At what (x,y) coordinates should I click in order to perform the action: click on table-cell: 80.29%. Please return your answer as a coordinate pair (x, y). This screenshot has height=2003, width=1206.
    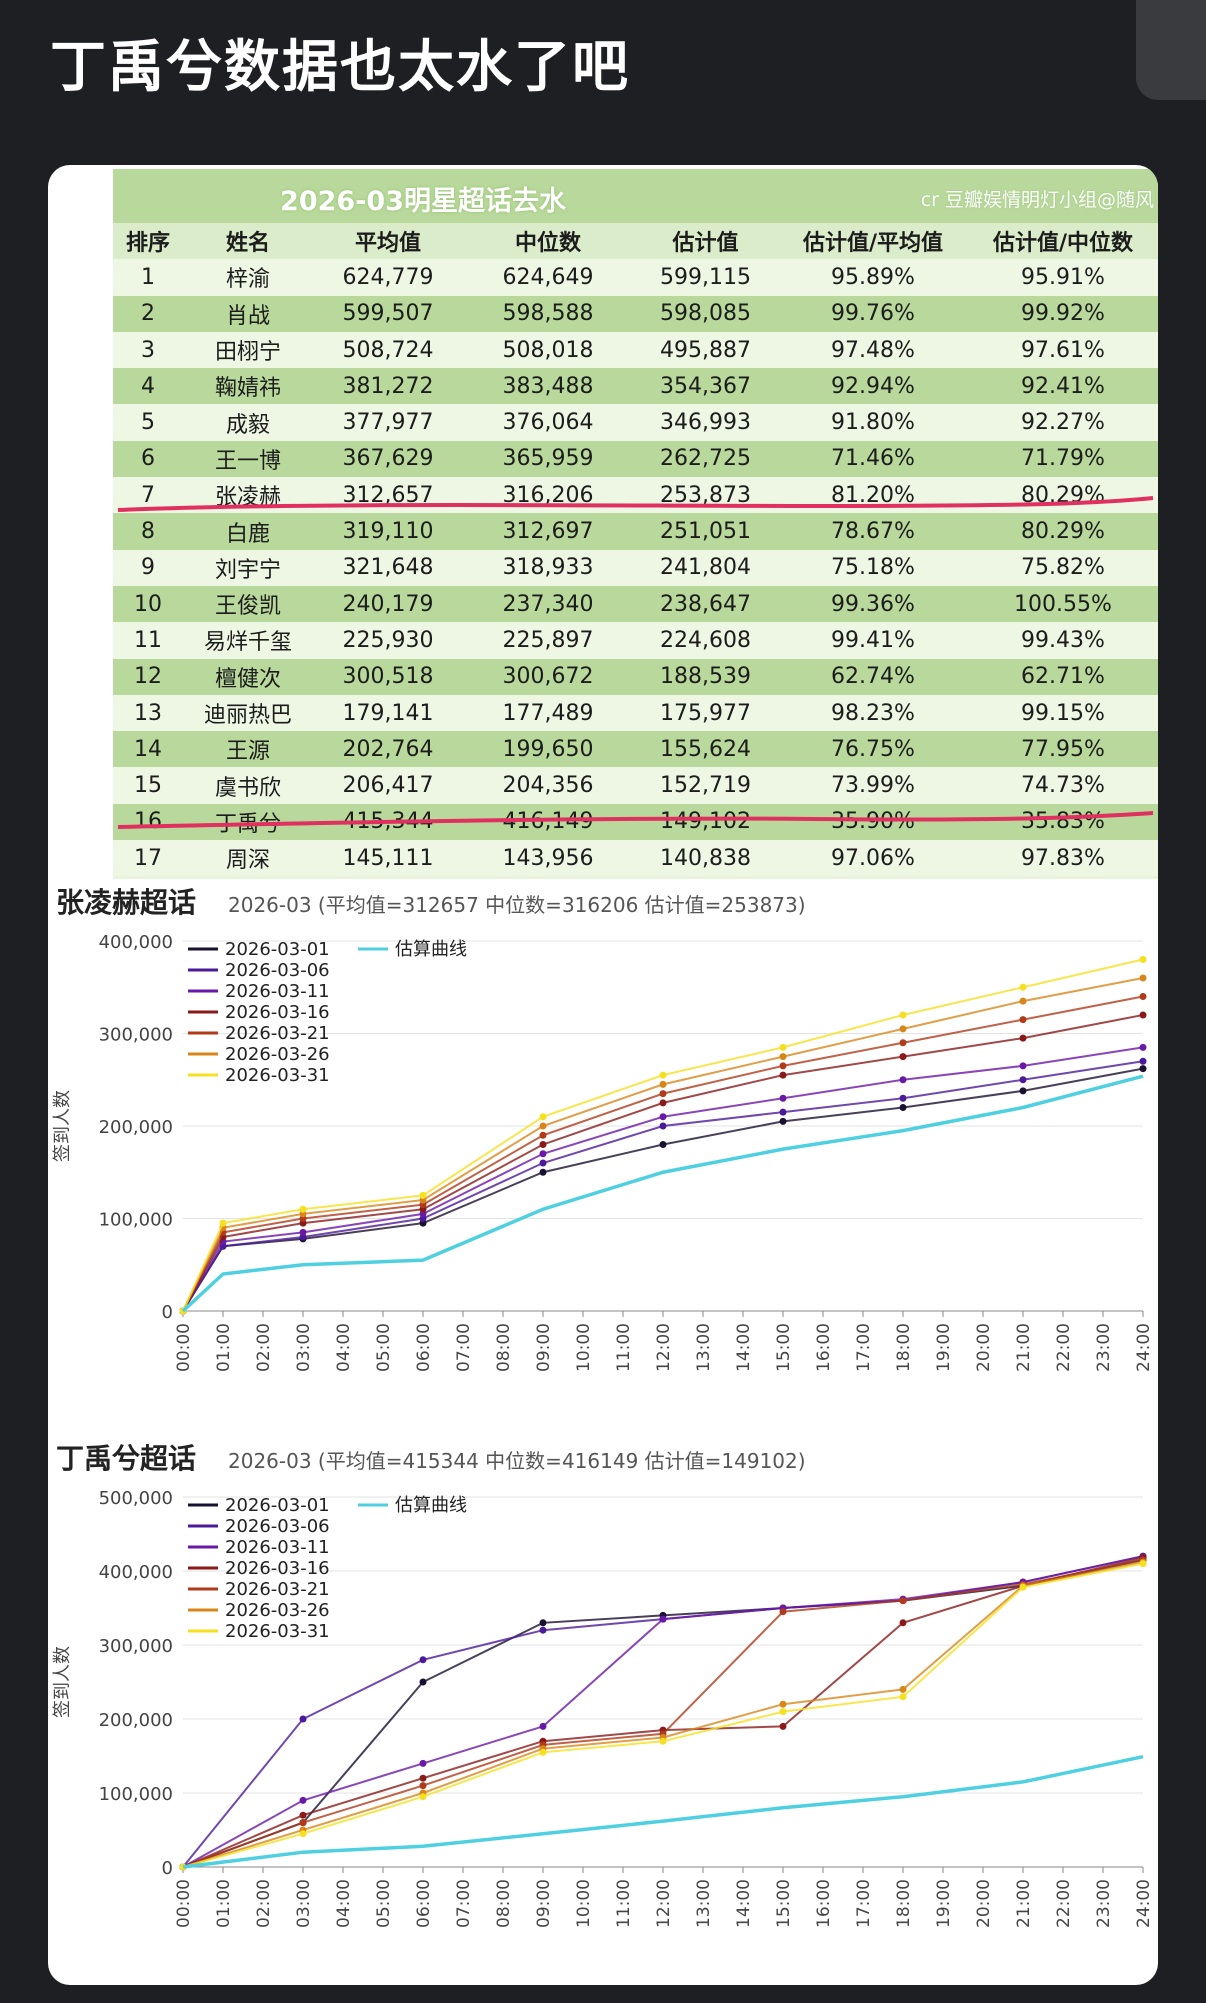
    Looking at the image, I should click on (1063, 532).